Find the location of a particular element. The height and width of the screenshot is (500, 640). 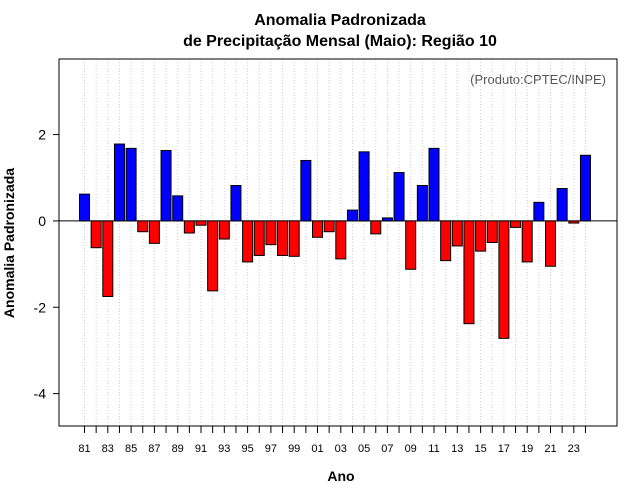

x-tick-label: 23 is located at coordinates (574, 449).